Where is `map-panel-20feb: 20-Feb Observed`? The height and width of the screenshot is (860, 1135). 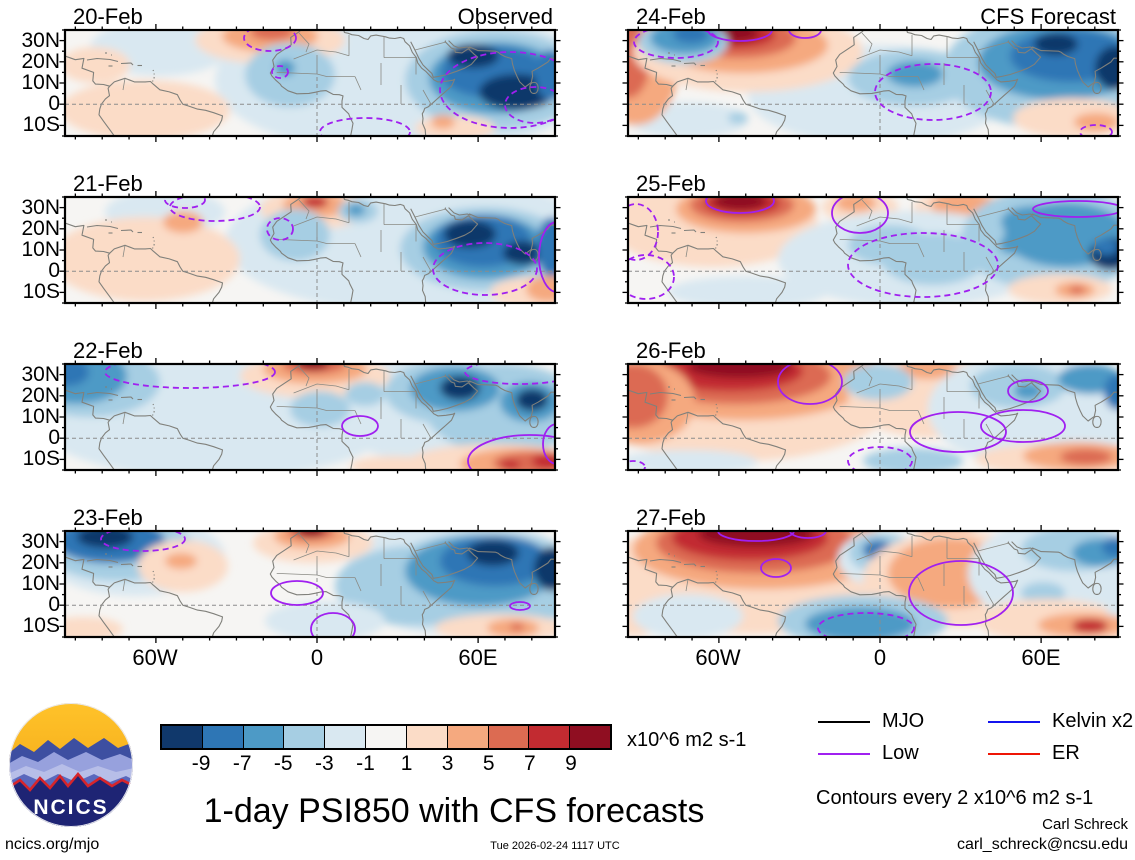
map-panel-20feb: 20-Feb Observed is located at coordinates (310, 73).